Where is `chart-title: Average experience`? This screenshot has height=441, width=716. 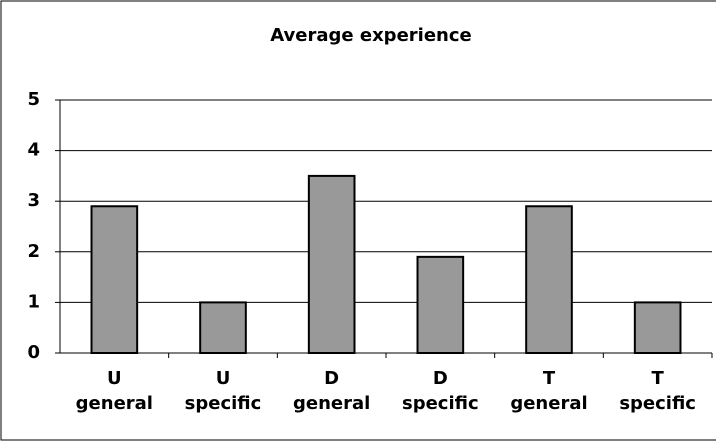 chart-title: Average experience is located at coordinates (370, 35).